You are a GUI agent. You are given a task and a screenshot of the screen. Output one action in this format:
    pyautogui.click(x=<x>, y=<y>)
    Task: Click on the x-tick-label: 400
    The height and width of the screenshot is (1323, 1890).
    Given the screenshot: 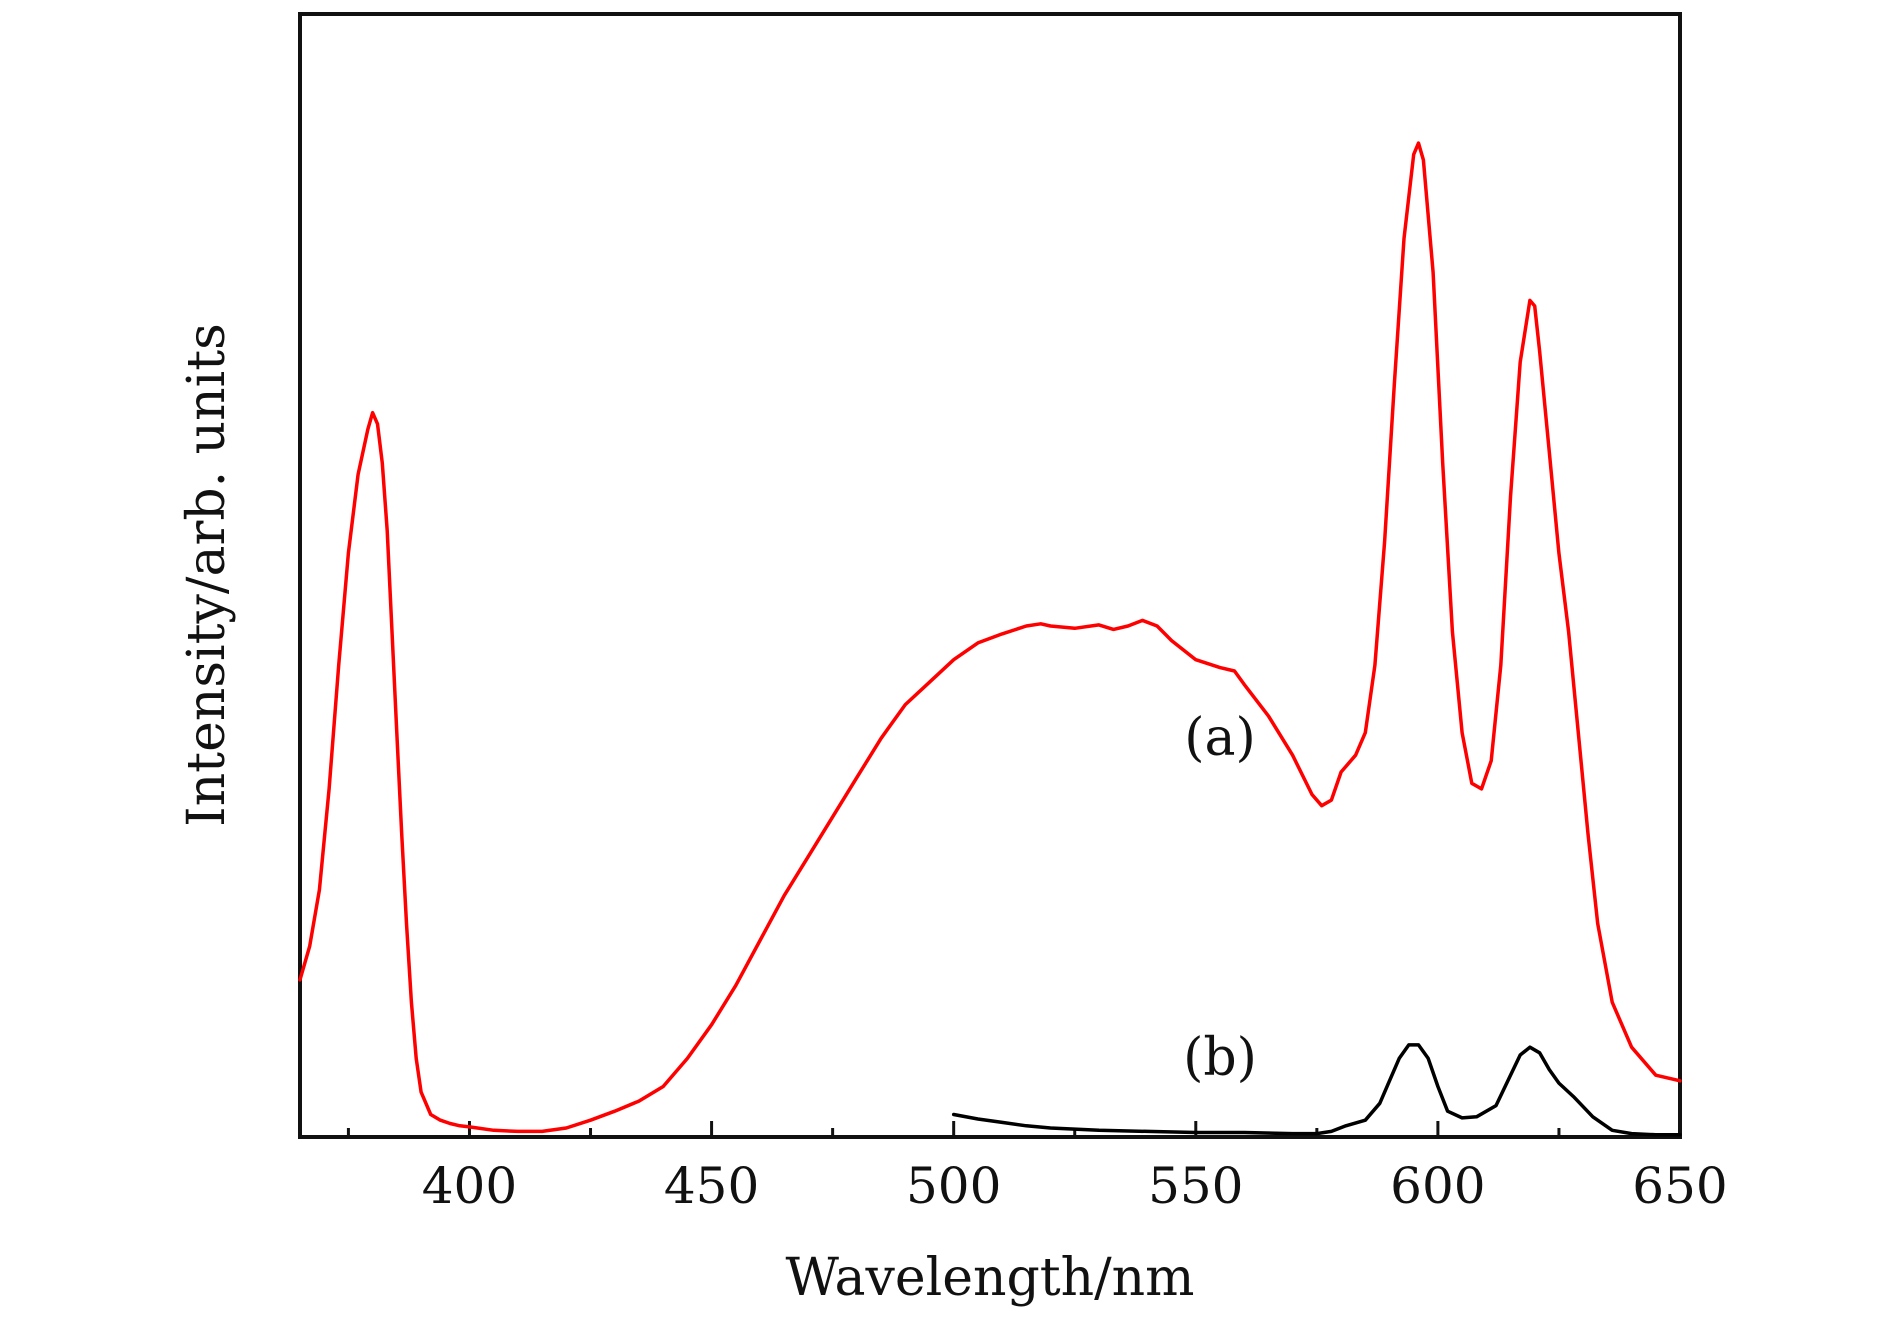 What is the action you would take?
    pyautogui.click(x=469, y=1186)
    